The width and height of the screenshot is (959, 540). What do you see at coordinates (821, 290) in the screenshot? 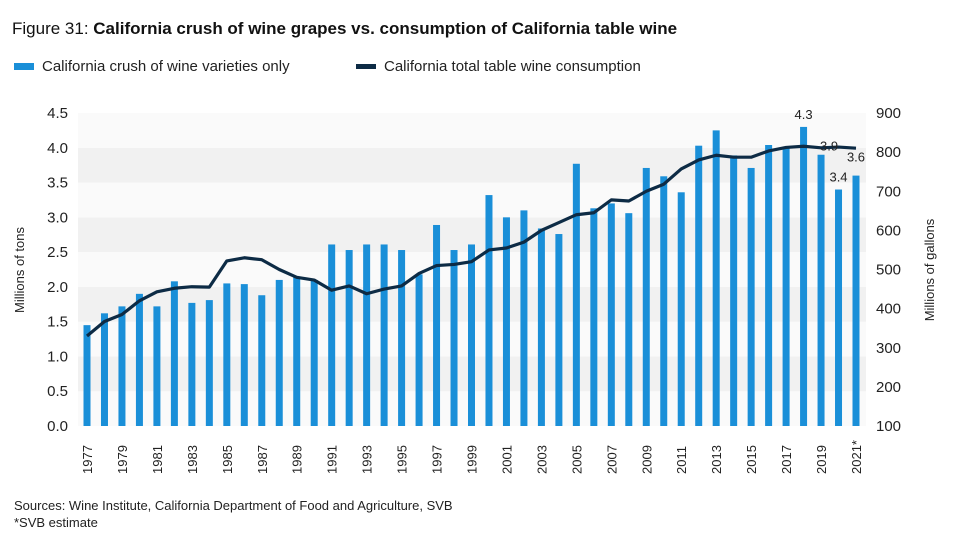
I see `bar-2019` at bounding box center [821, 290].